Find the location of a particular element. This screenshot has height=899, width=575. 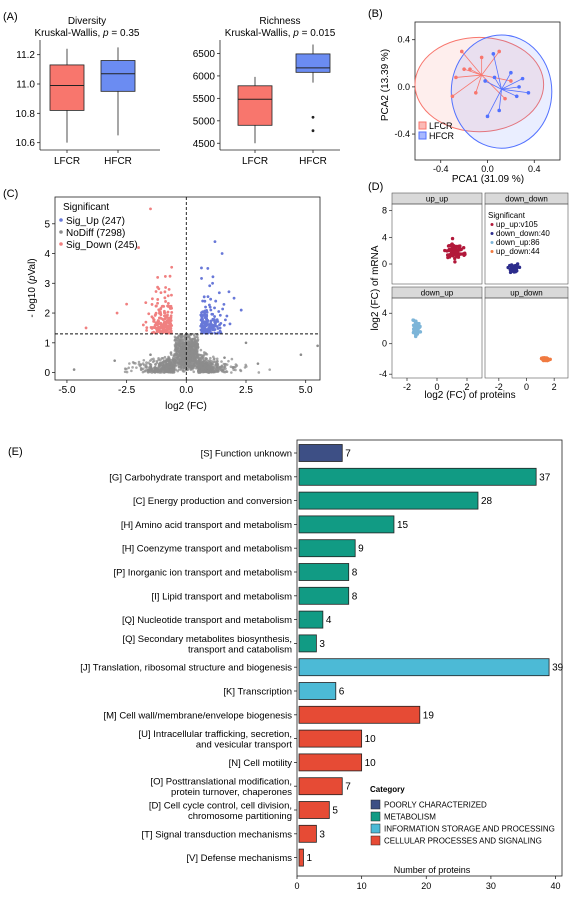

category-label: [K] Transcription is located at coordinates (257, 692).